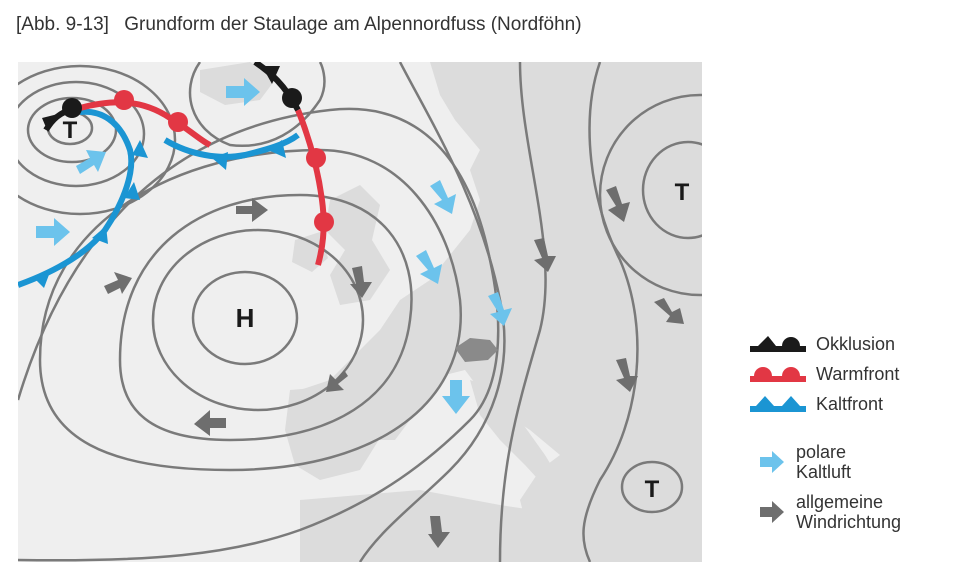  I want to click on legend-label: Kaltfront, so click(850, 404).